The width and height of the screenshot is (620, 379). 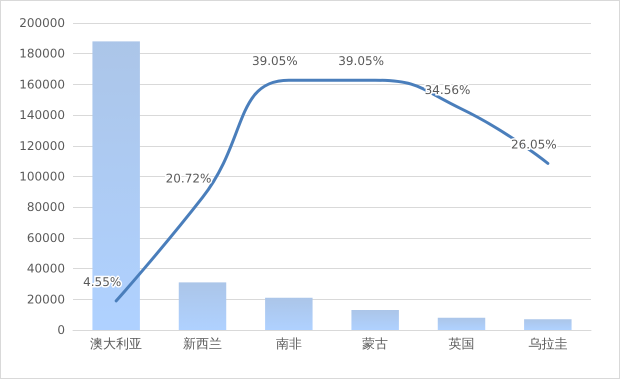 I want to click on y-tick-label: 160000, so click(x=42, y=84).